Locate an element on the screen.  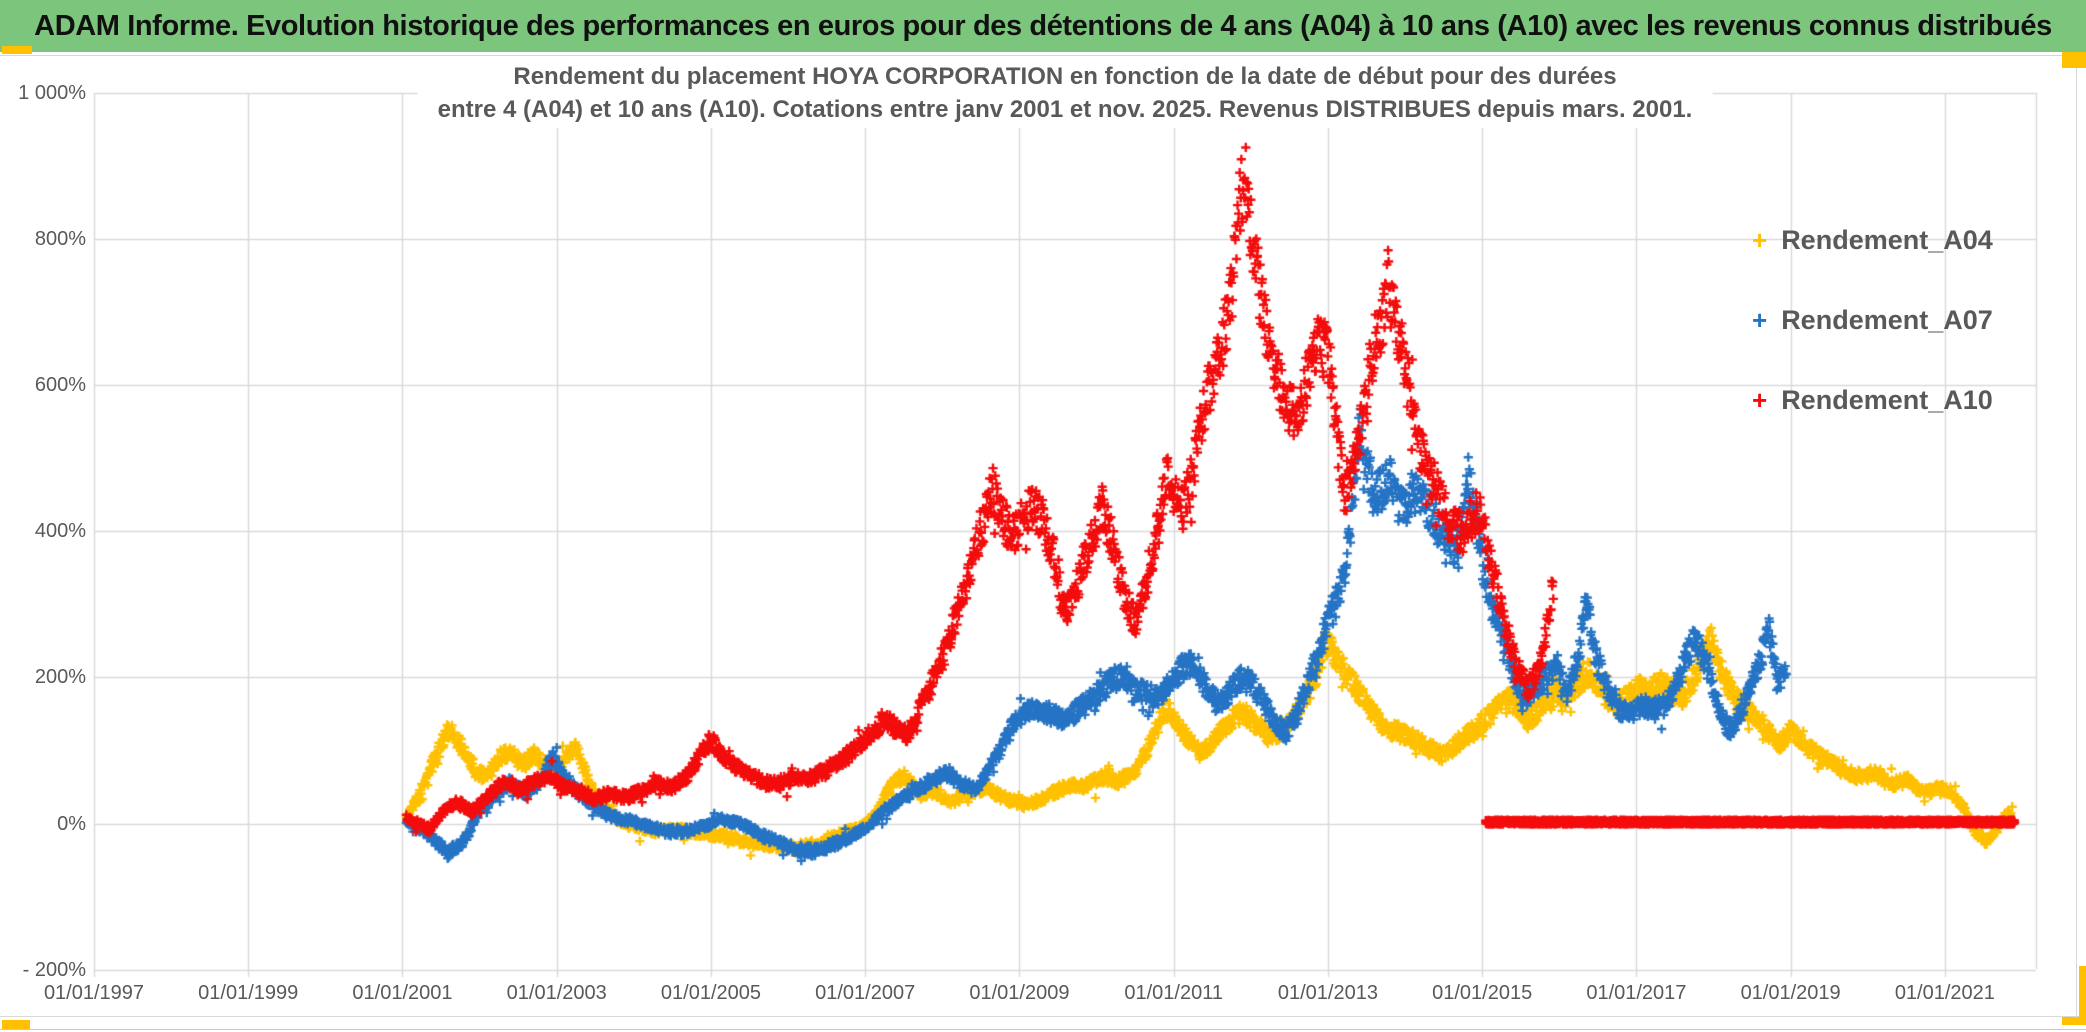
x-tick-label: 01/01/2011 is located at coordinates (1173, 993).